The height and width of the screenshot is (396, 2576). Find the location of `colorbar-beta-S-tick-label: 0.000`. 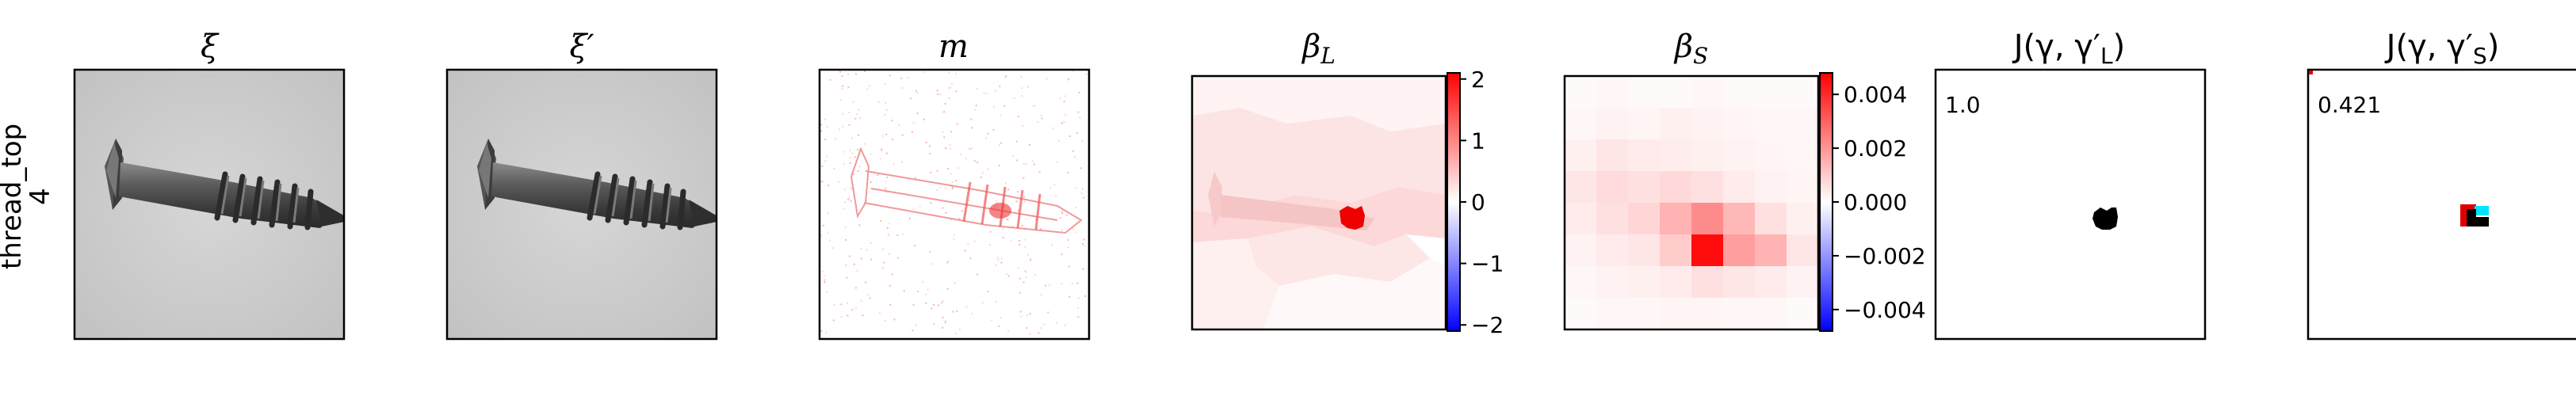

colorbar-beta-S-tick-label: 0.000 is located at coordinates (1876, 202).